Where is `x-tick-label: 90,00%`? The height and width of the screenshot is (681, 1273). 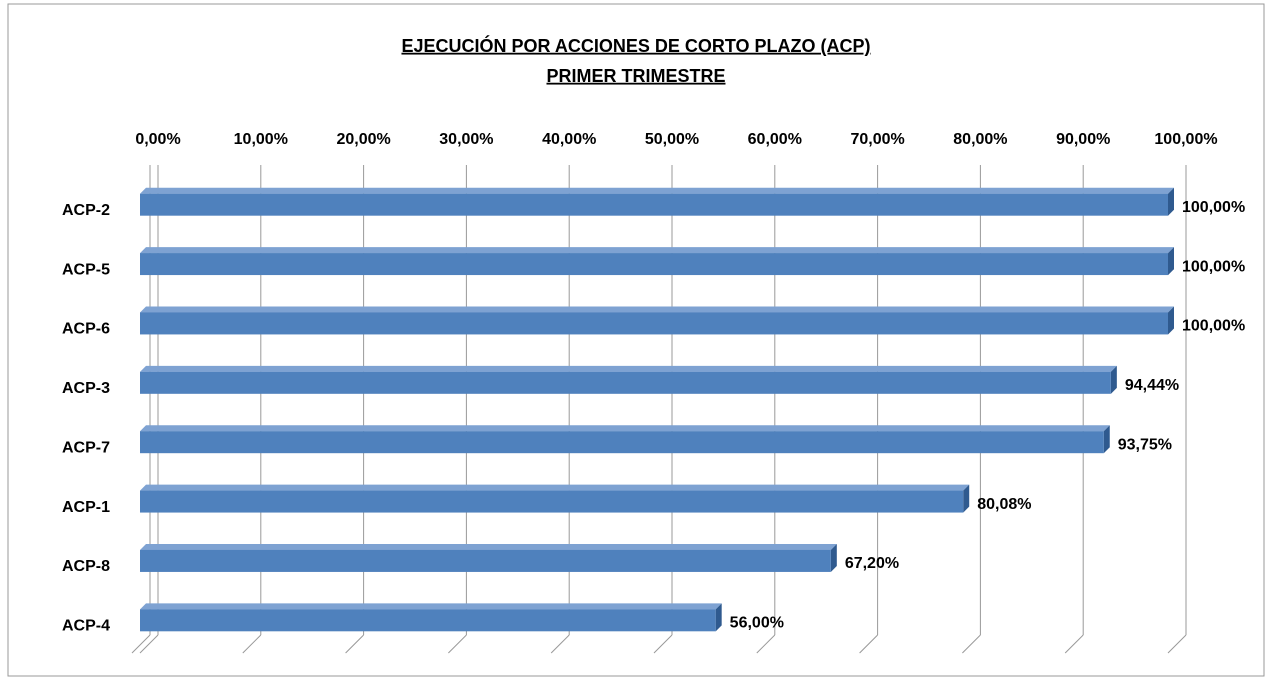 x-tick-label: 90,00% is located at coordinates (1083, 139).